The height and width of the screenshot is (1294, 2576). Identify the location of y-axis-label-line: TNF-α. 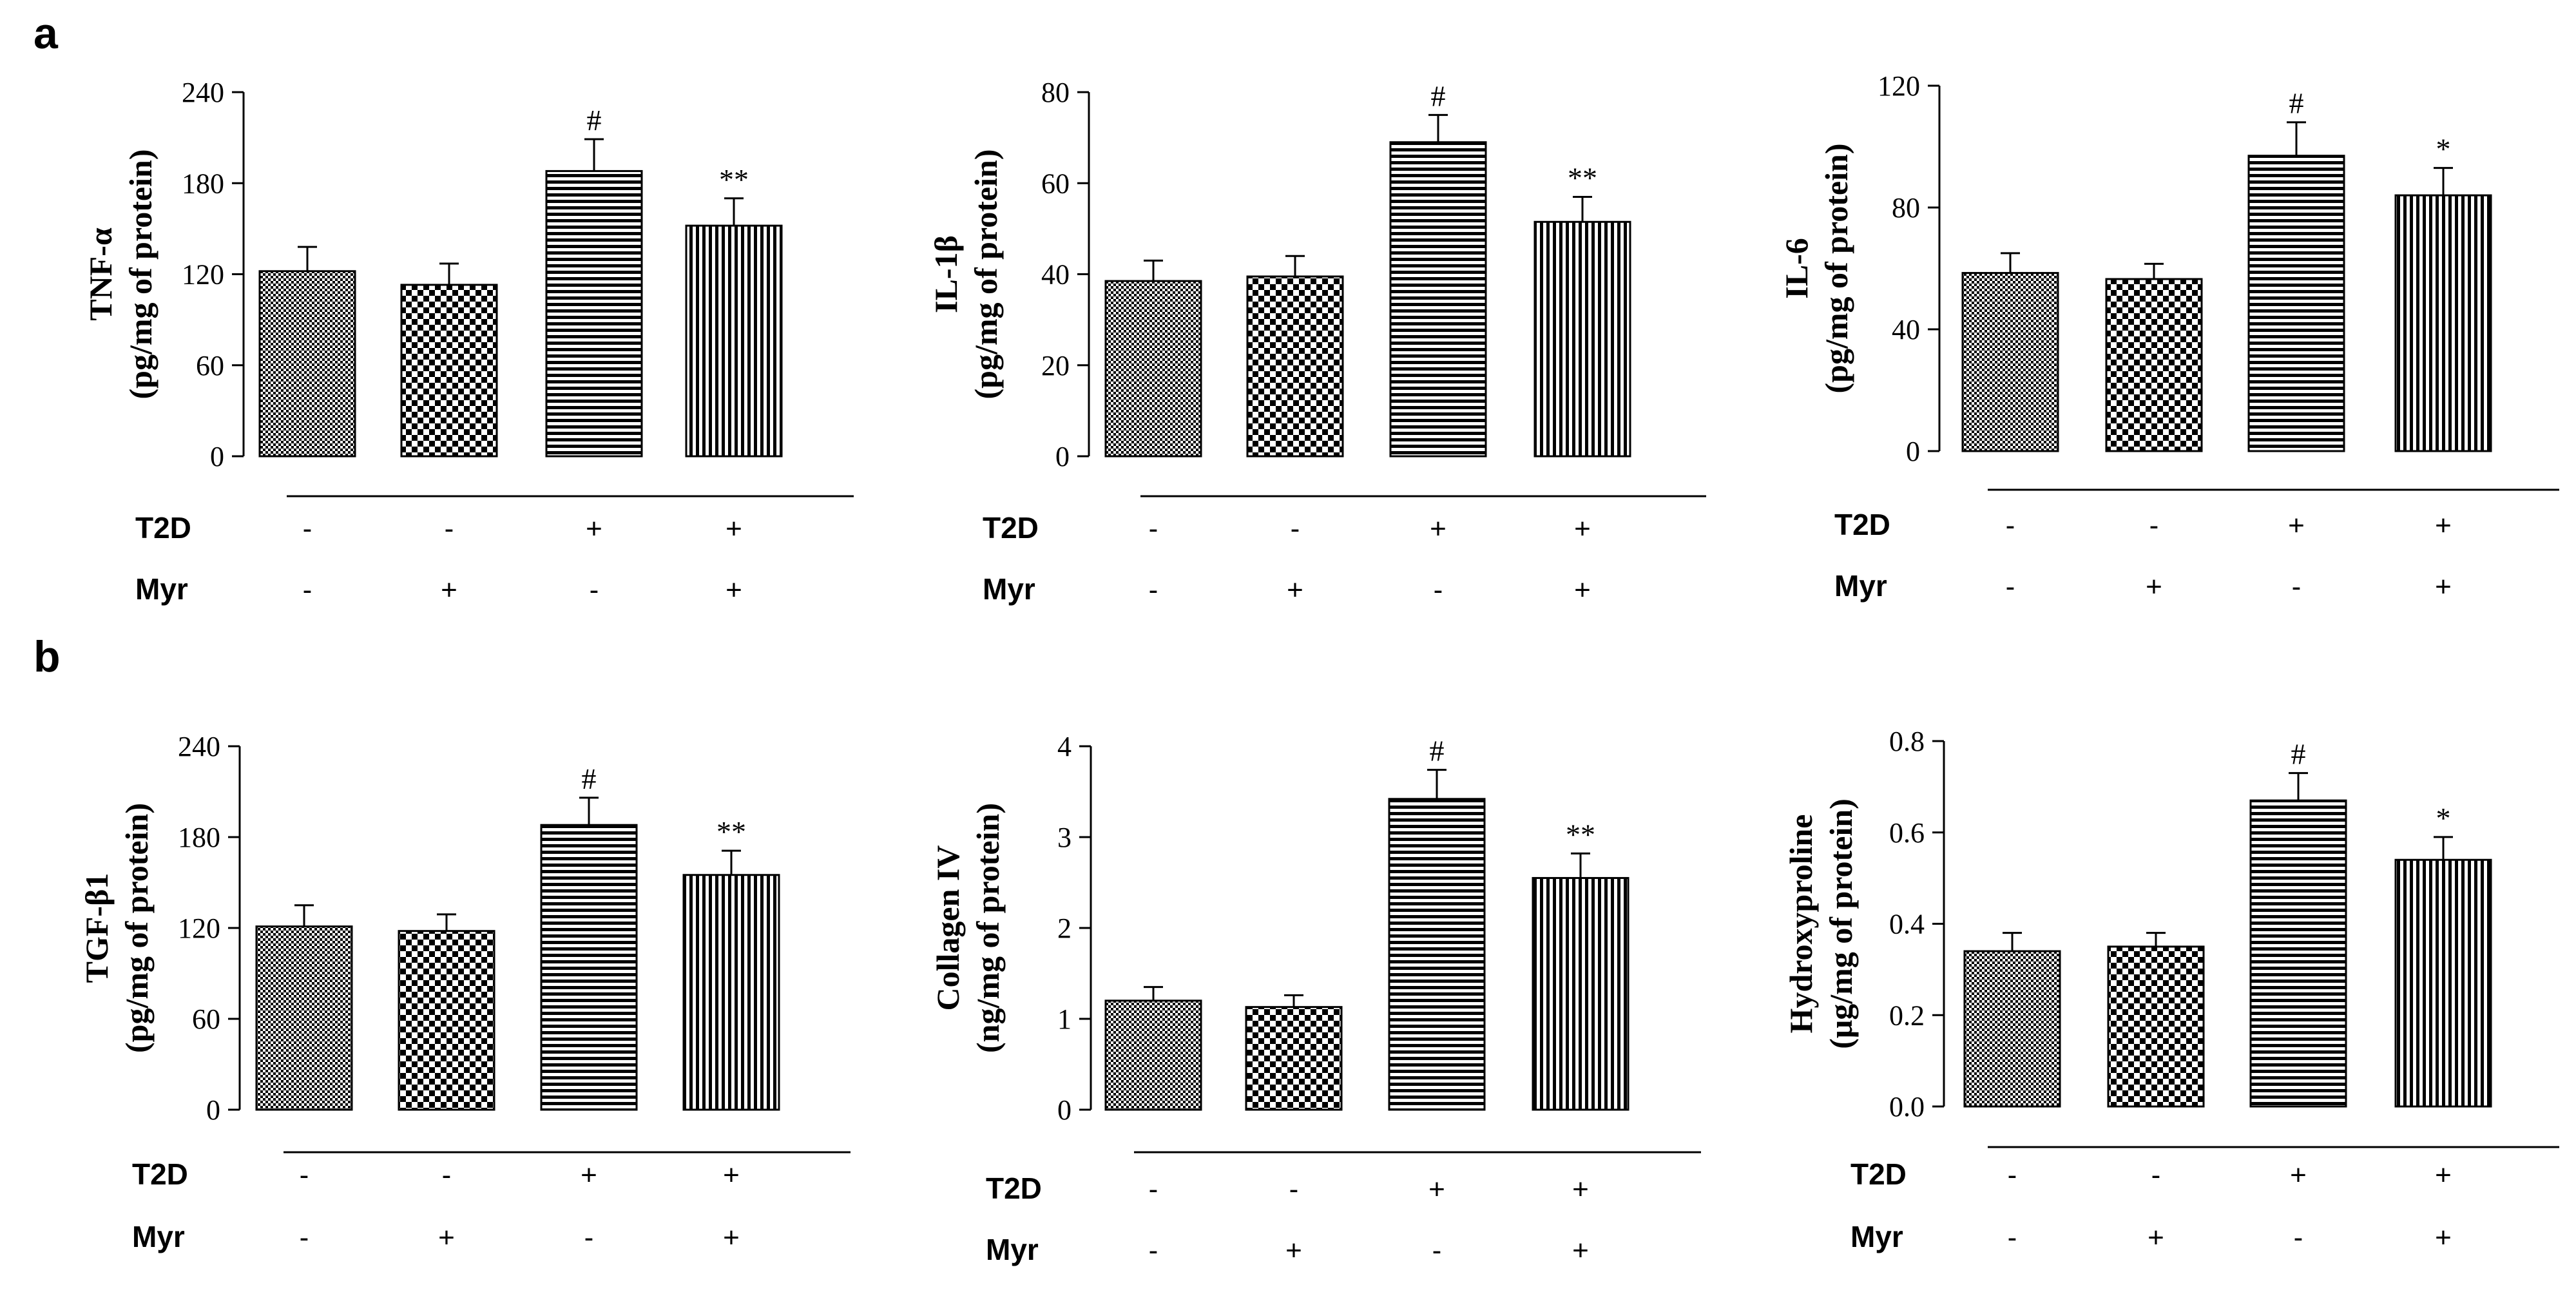
(101, 274).